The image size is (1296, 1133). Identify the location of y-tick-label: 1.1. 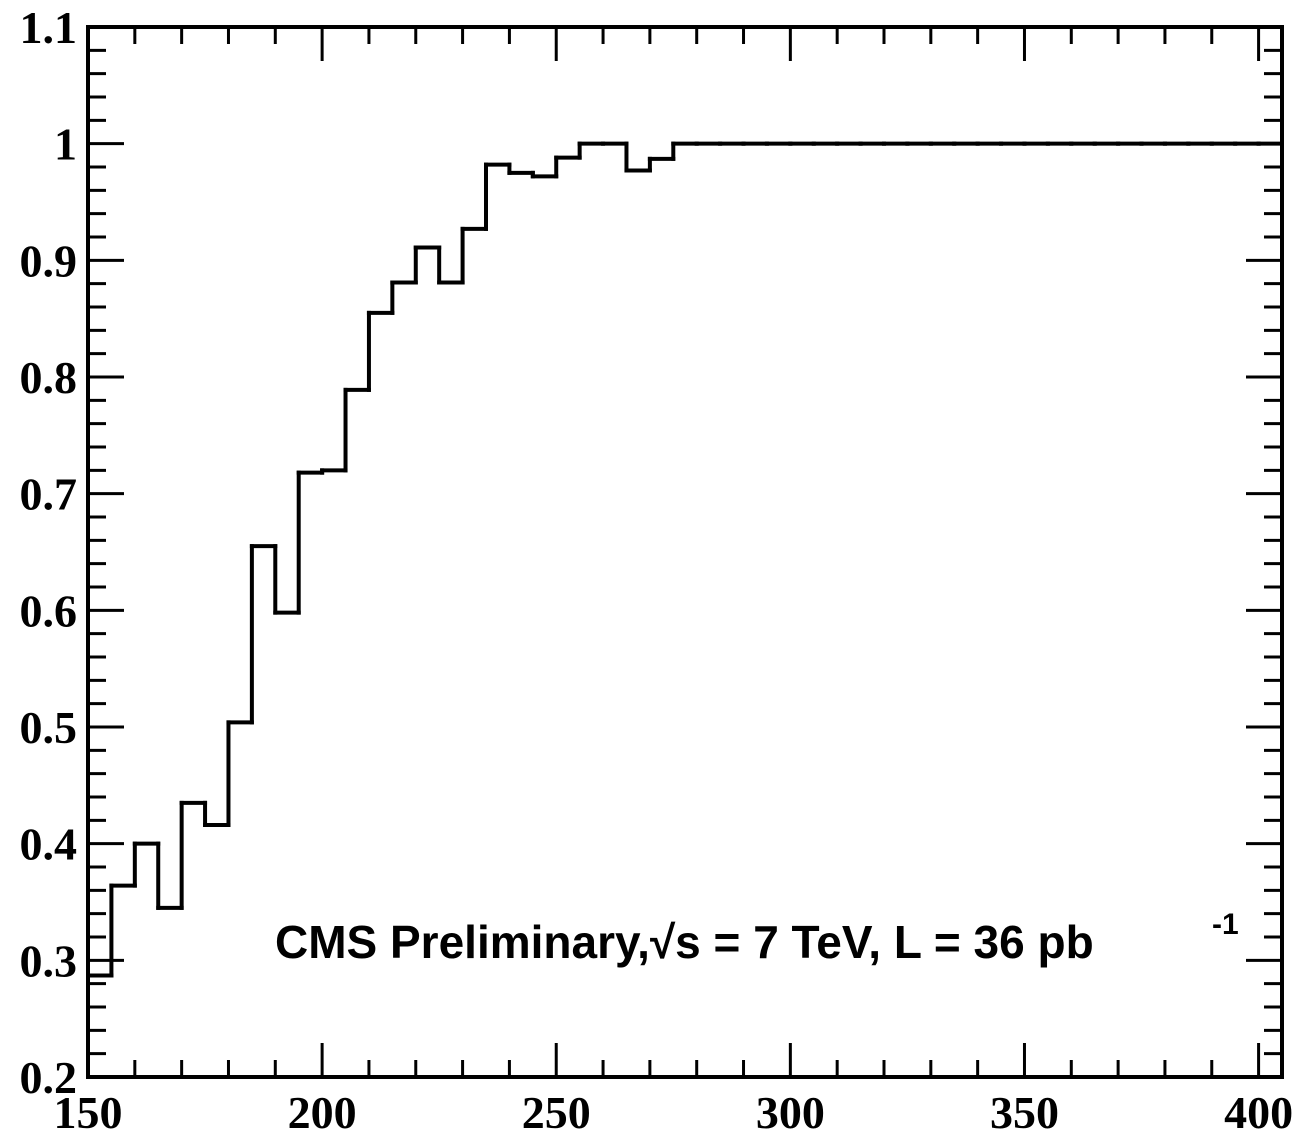
(49, 27).